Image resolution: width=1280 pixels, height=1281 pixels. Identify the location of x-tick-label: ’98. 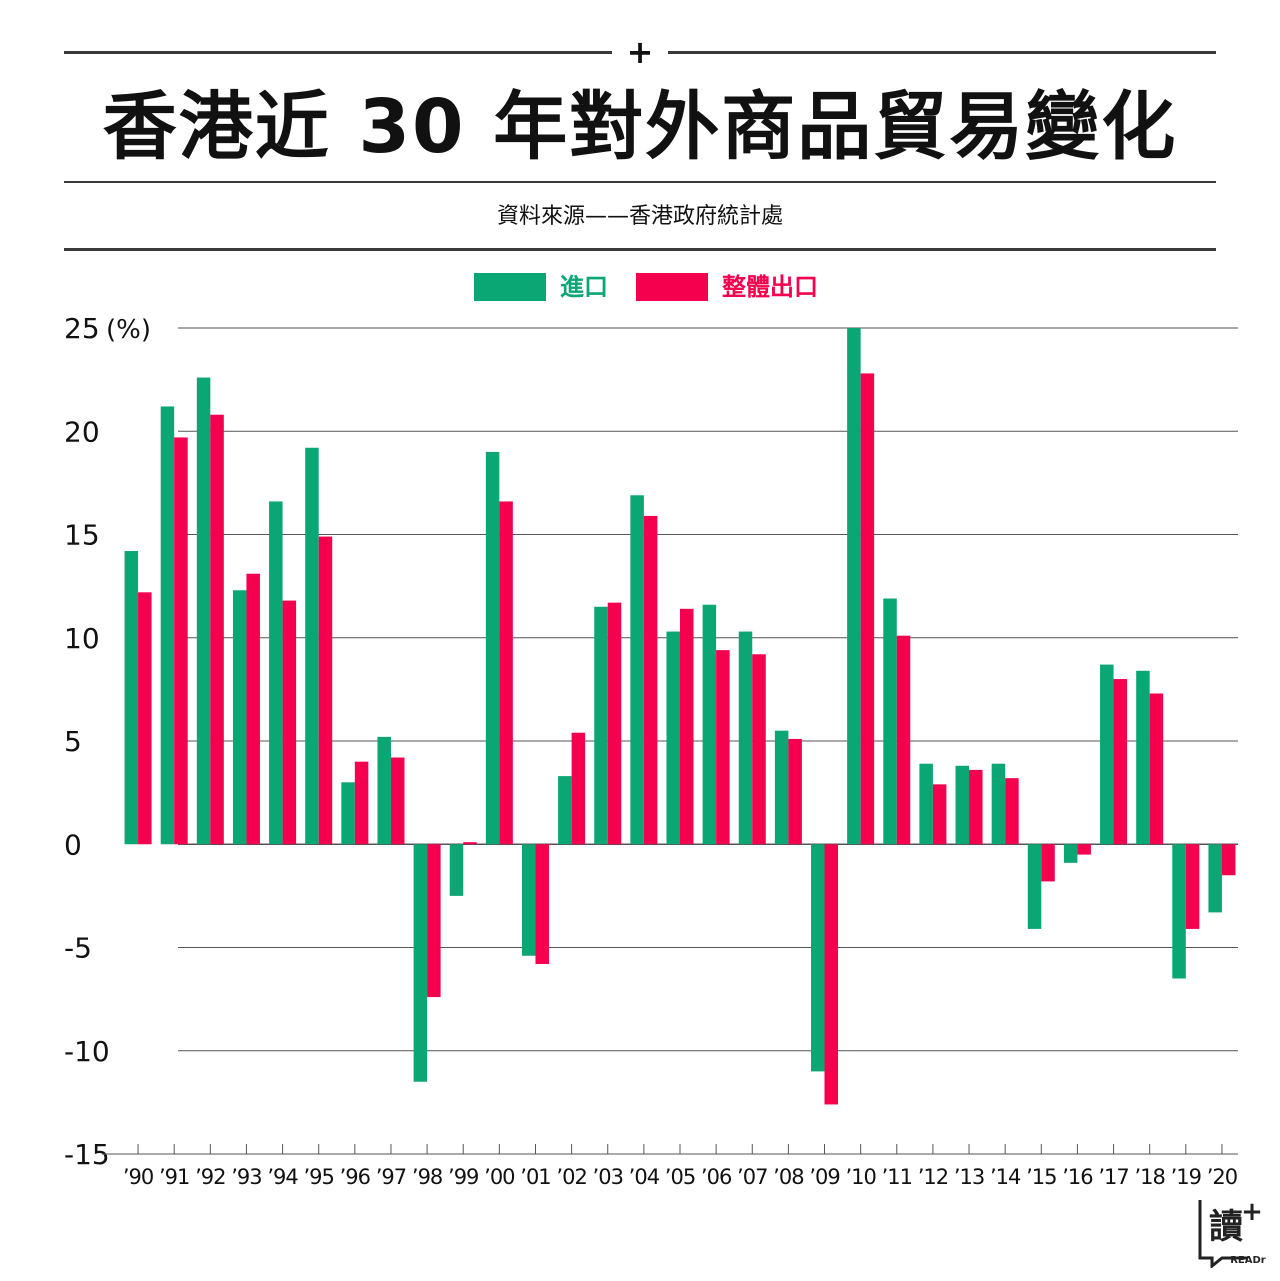
(427, 1177).